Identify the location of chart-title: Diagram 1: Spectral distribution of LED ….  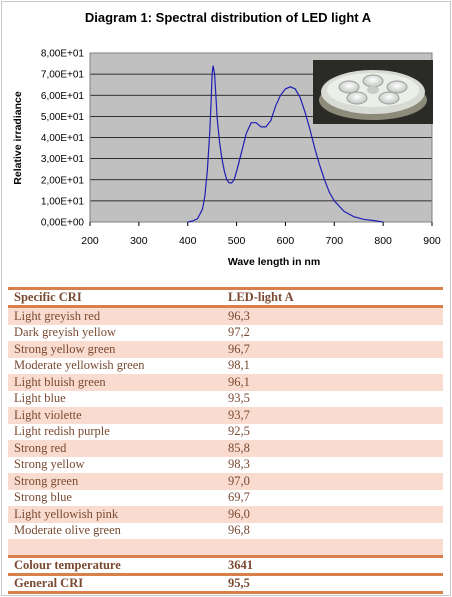
(228, 17).